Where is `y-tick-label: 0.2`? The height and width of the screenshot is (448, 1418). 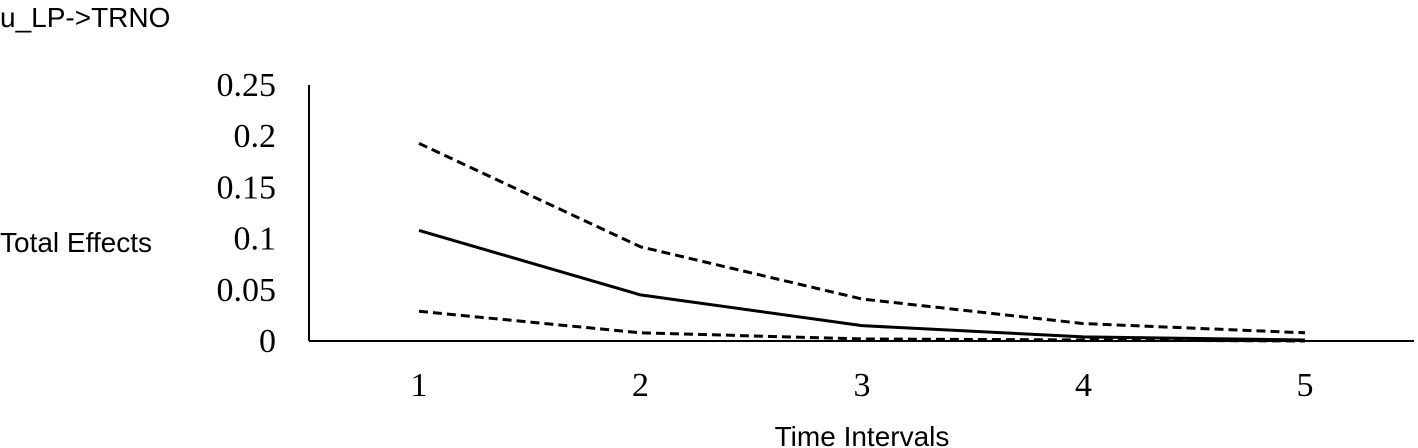
y-tick-label: 0.2 is located at coordinates (255, 136).